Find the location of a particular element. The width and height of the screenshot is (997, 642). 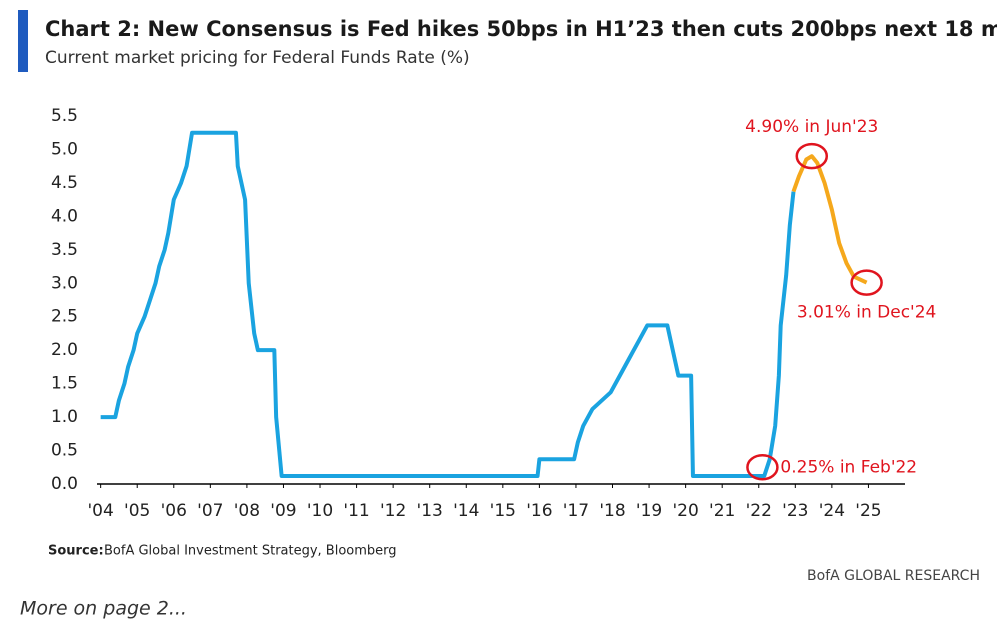

x-tick-label: '25 is located at coordinates (868, 511).